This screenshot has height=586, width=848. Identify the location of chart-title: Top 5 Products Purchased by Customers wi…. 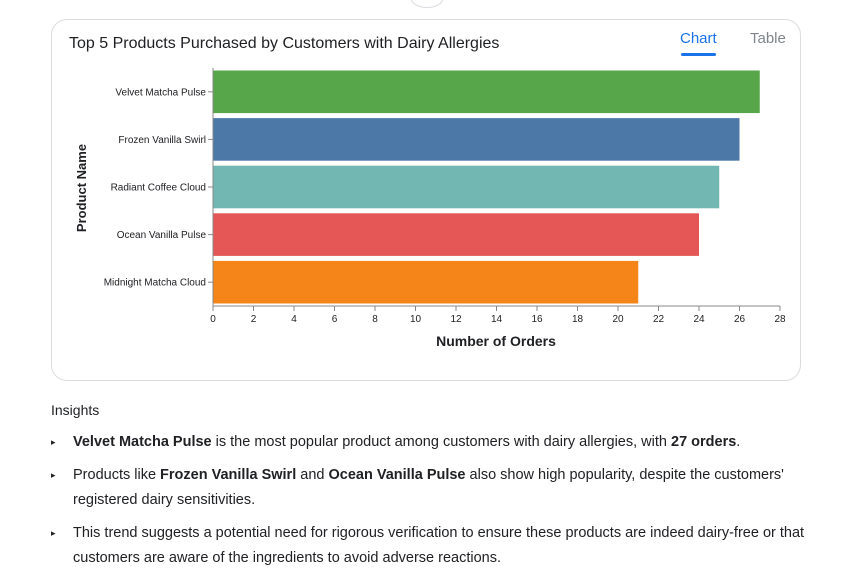
(284, 43).